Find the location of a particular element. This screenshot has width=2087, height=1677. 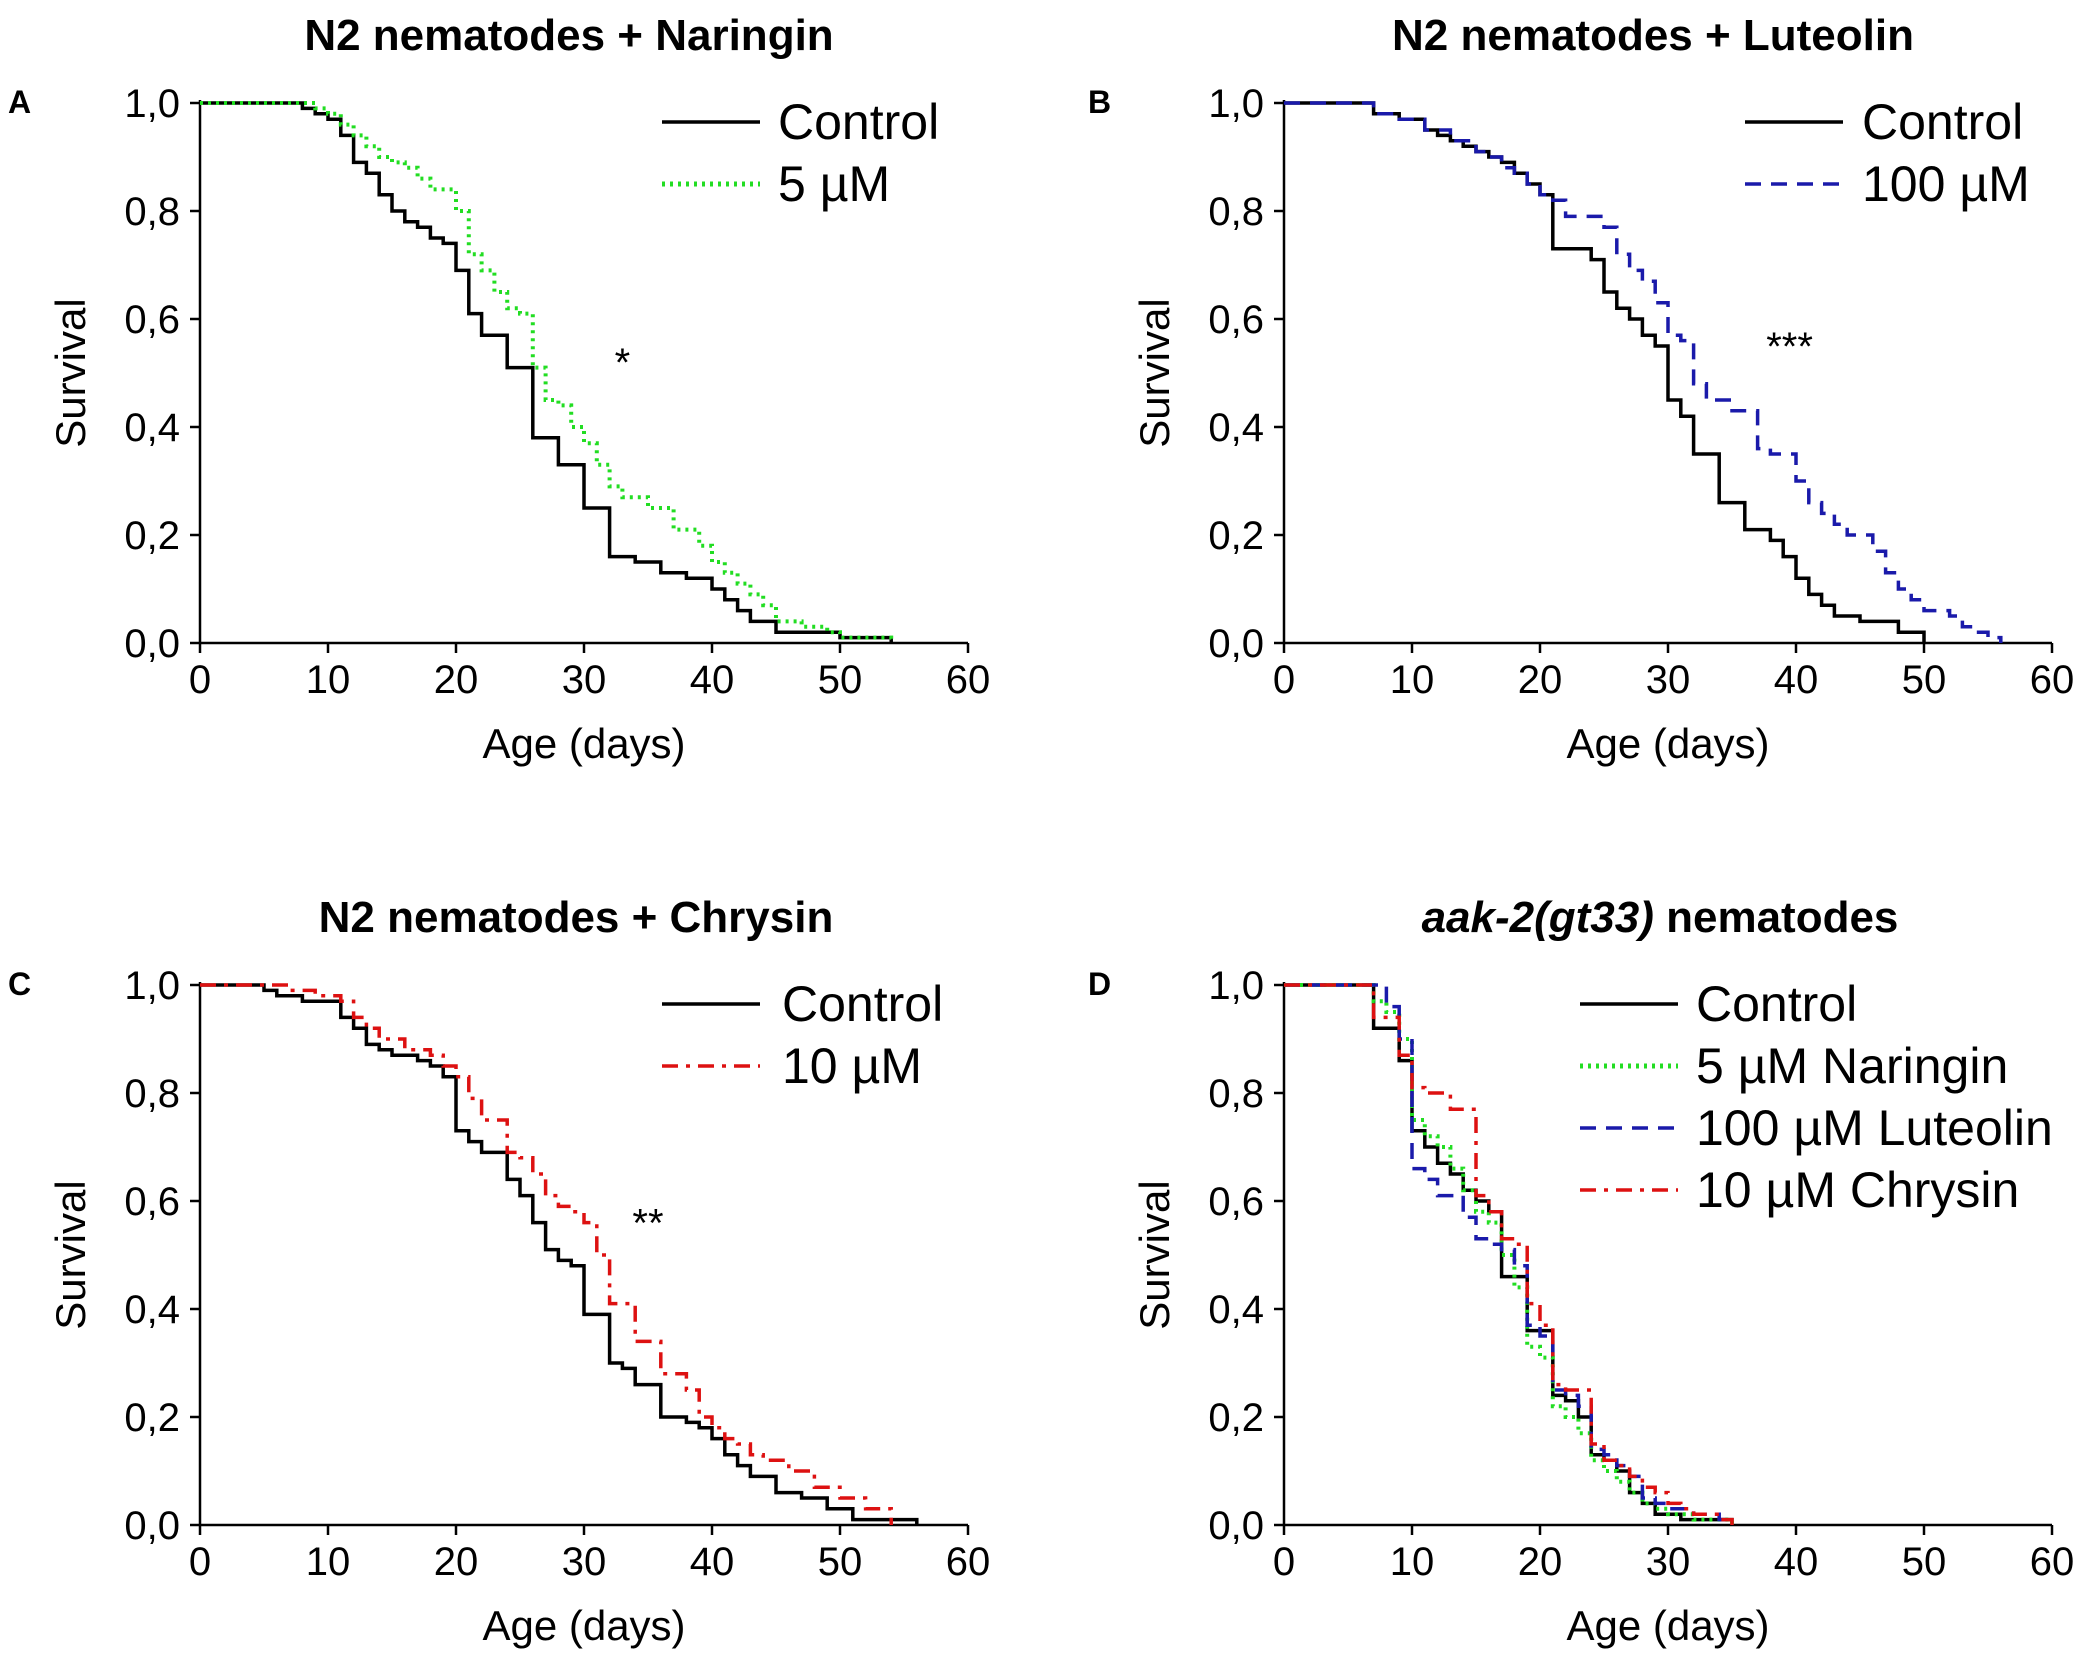

chart-title: N2 nematodes + Luteolin is located at coordinates (1653, 35).